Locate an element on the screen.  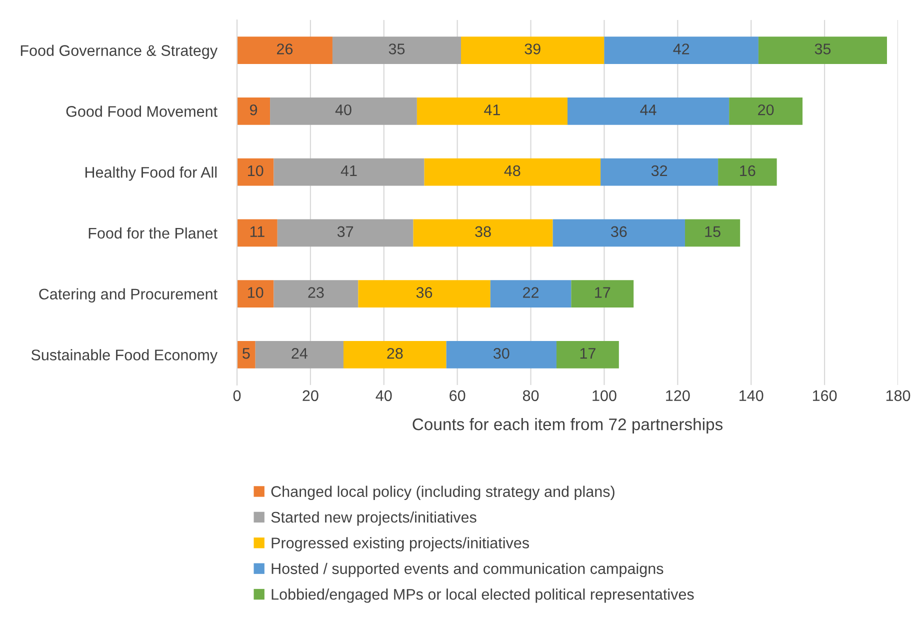
data-label: 37 is located at coordinates (345, 232).